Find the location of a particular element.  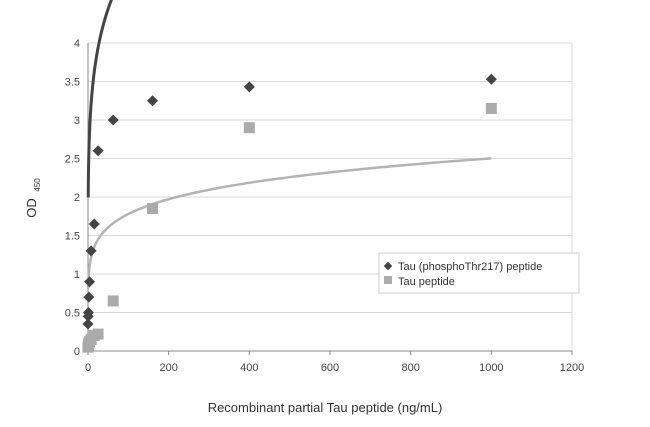

legend: Tau (phosphoThr217) peptide Tau peptide is located at coordinates (479, 273).